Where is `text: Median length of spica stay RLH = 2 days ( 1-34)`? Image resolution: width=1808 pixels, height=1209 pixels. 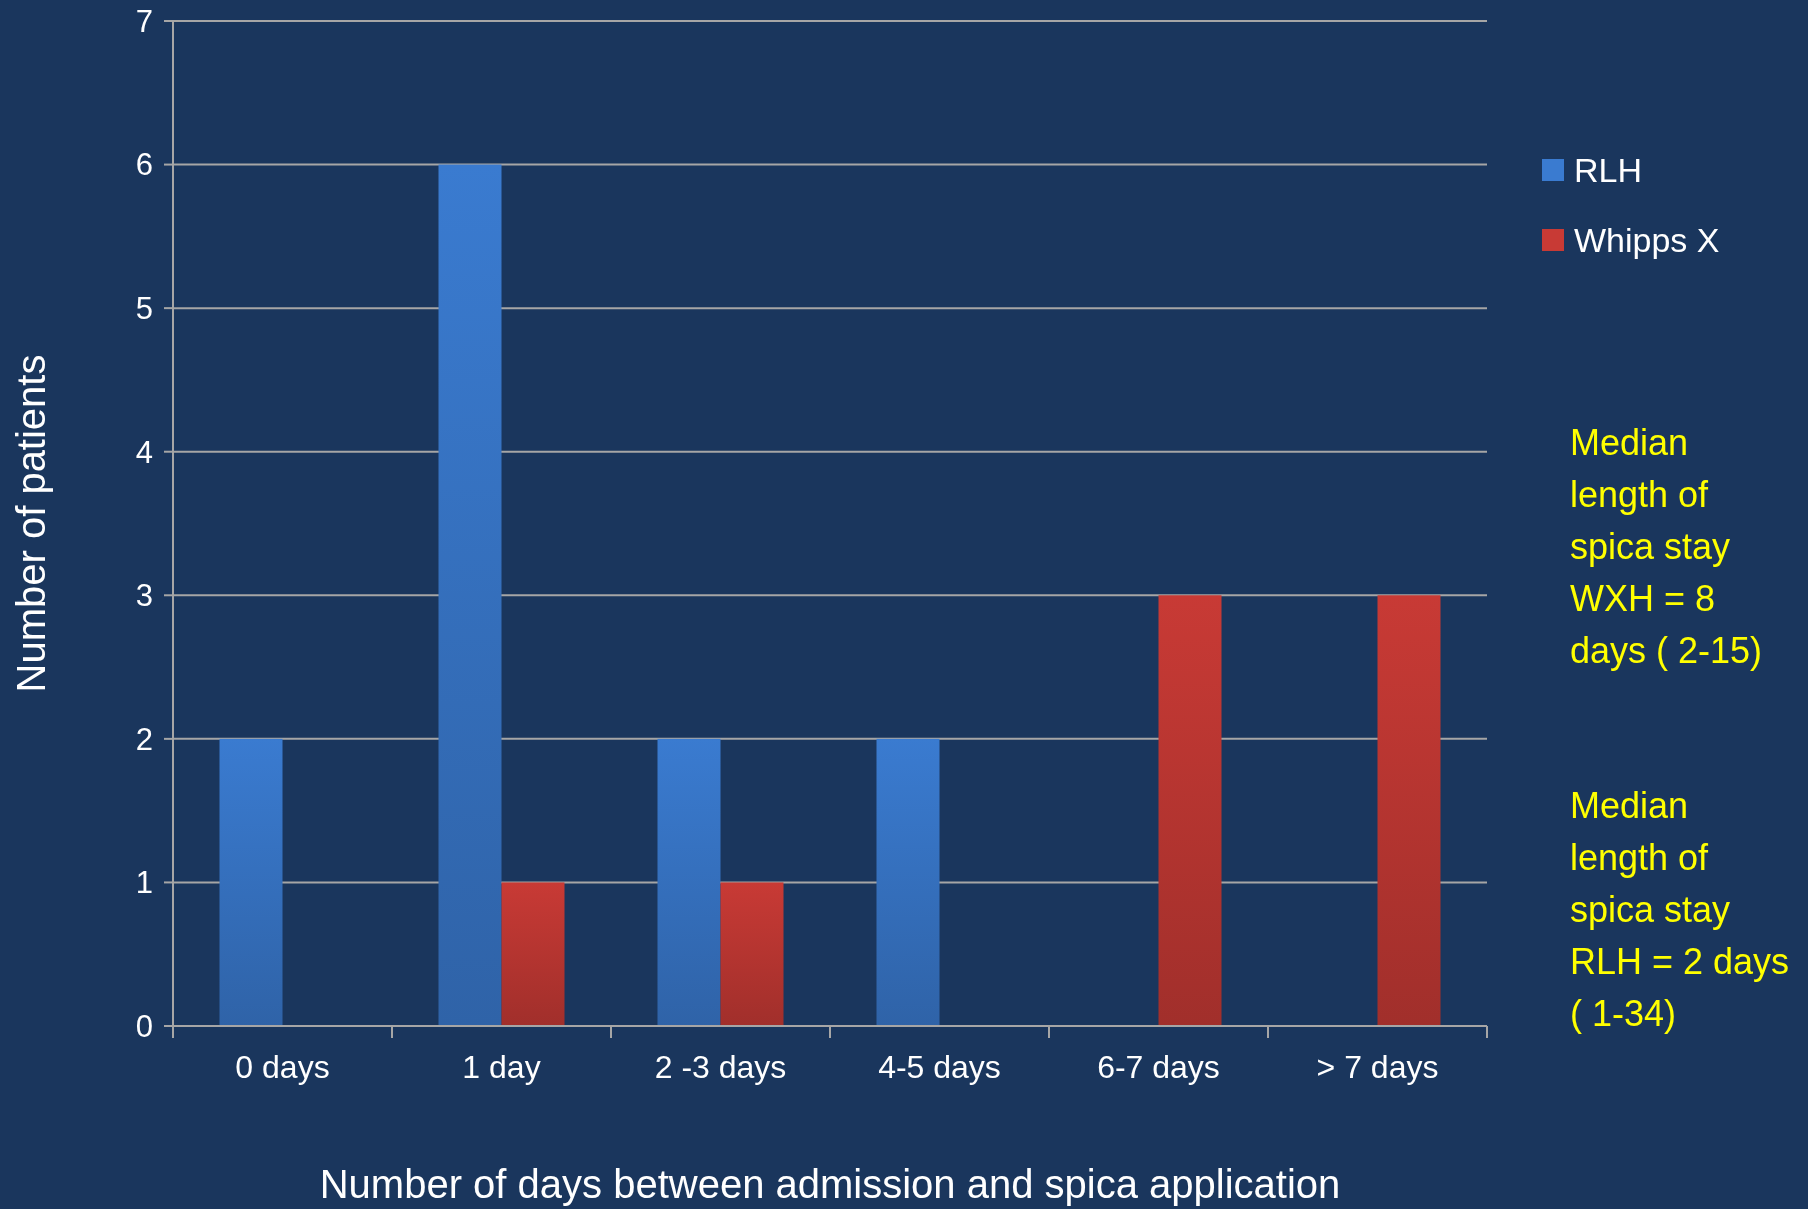 text: Median length of spica stay RLH = 2 days ( 1-34) is located at coordinates (1680, 909).